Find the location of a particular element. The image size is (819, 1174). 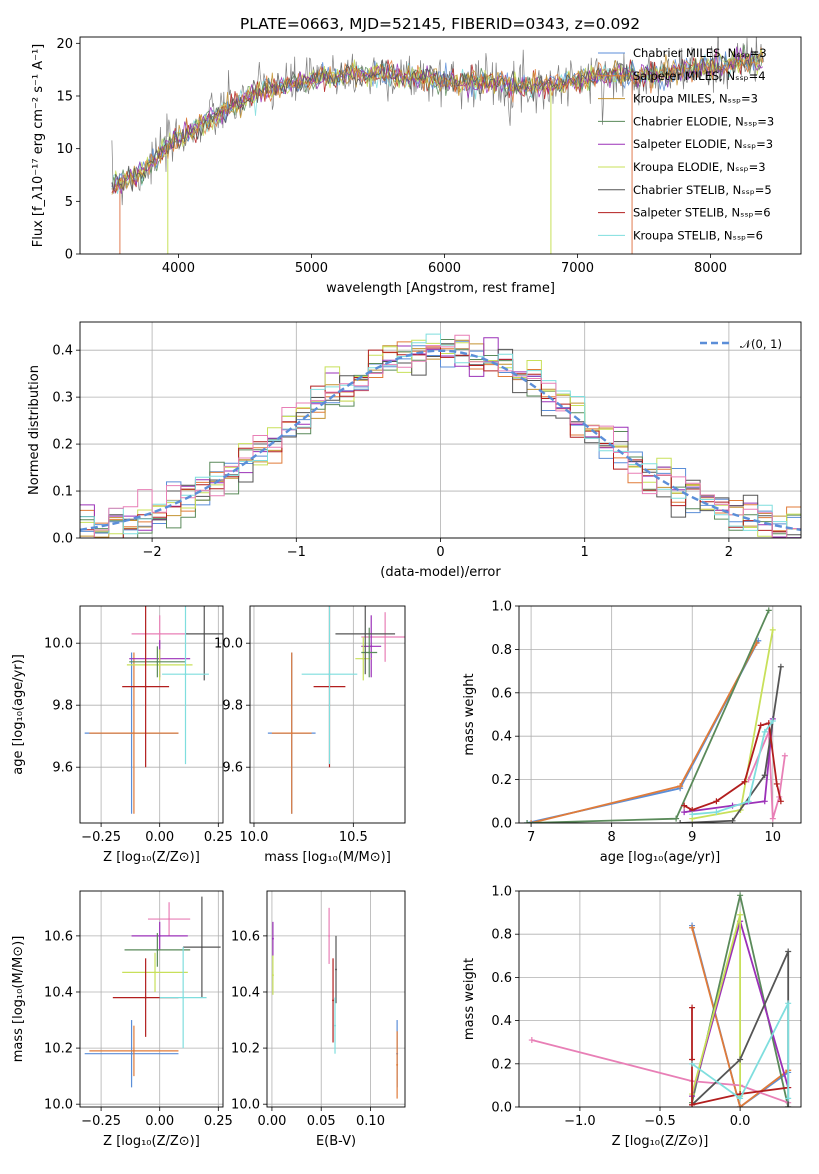

y-tick-label: 0.6 is located at coordinates (501, 978).